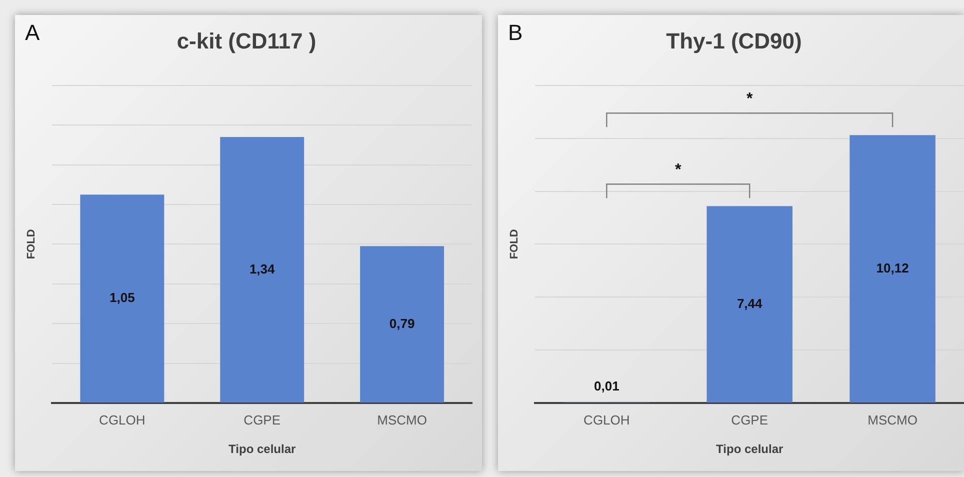 This screenshot has width=964, height=477. I want to click on text: B, so click(515, 33).